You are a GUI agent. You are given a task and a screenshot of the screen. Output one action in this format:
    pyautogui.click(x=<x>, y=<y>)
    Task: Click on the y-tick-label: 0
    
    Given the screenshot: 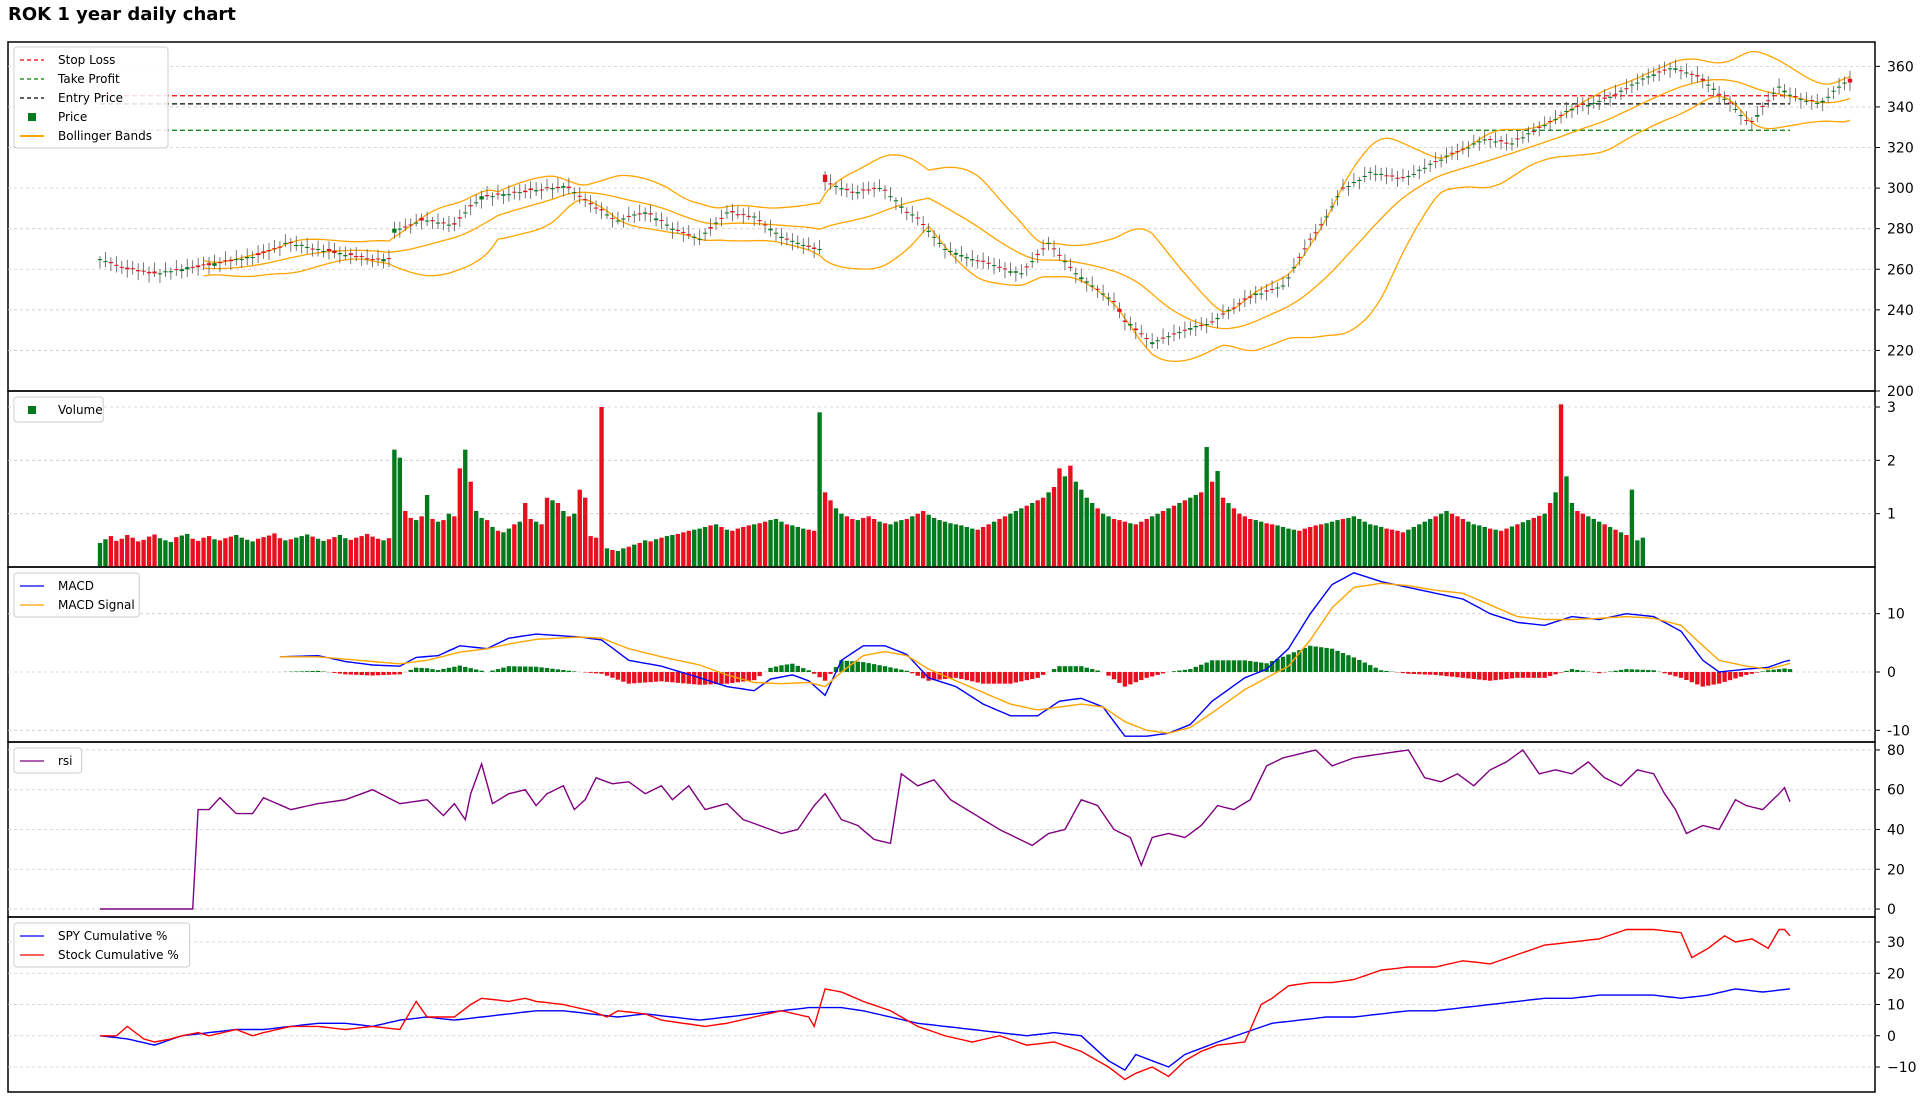 What is the action you would take?
    pyautogui.click(x=1891, y=910)
    